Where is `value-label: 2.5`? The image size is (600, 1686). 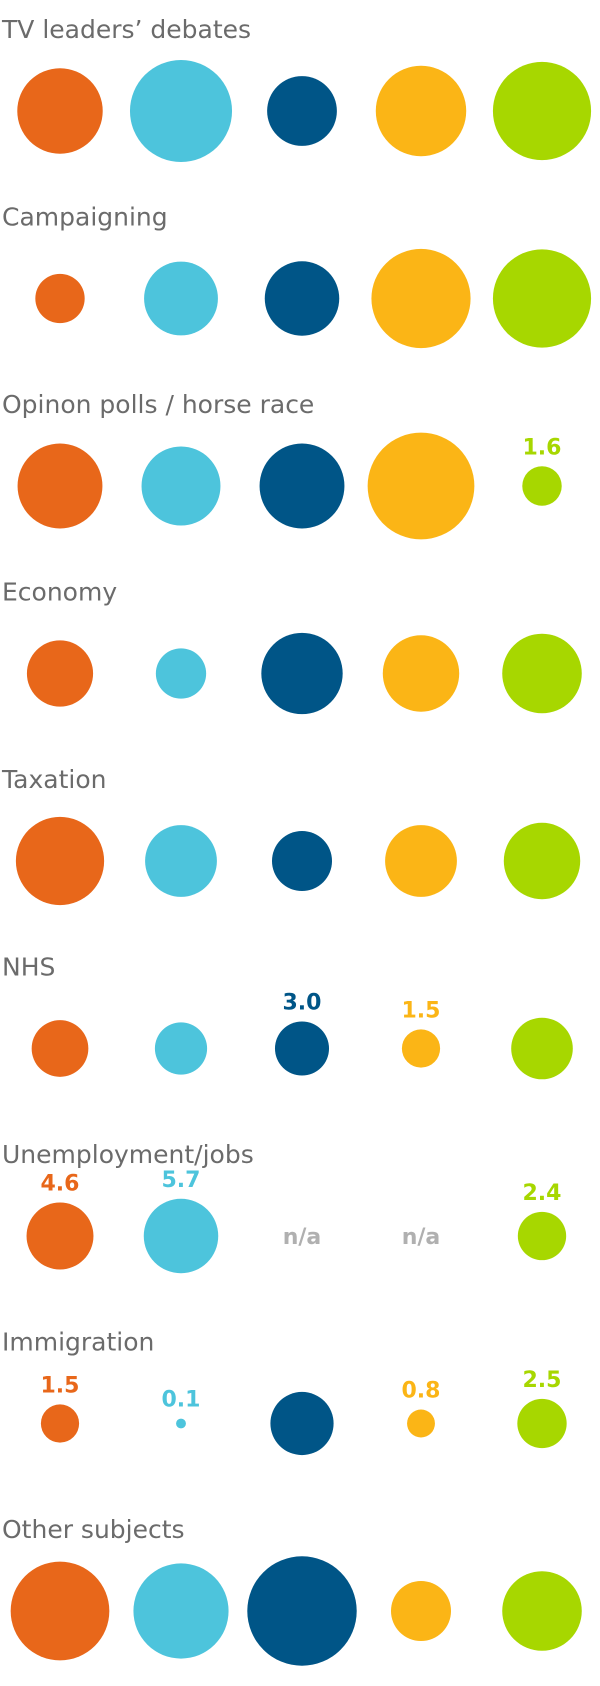 value-label: 2.5 is located at coordinates (542, 1380).